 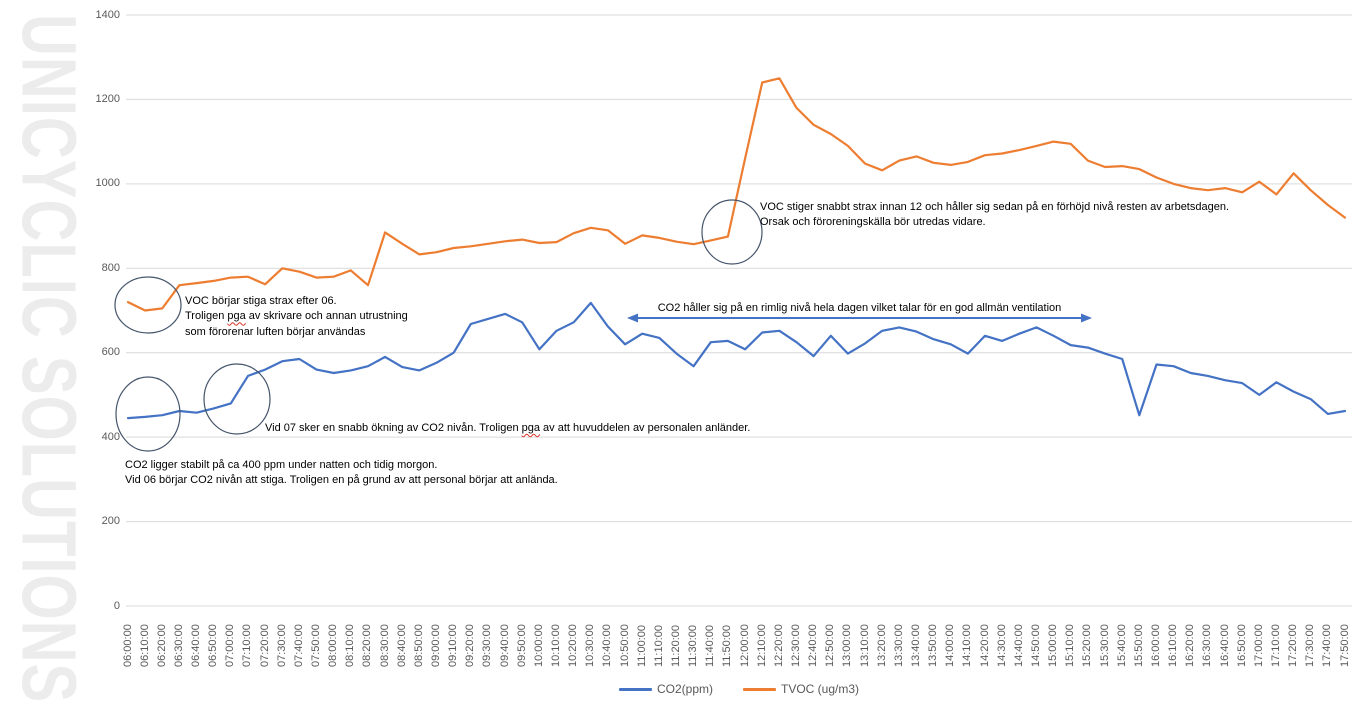 What do you see at coordinates (1070, 645) in the screenshot?
I see `x-axis-tick-label: 15:10:00` at bounding box center [1070, 645].